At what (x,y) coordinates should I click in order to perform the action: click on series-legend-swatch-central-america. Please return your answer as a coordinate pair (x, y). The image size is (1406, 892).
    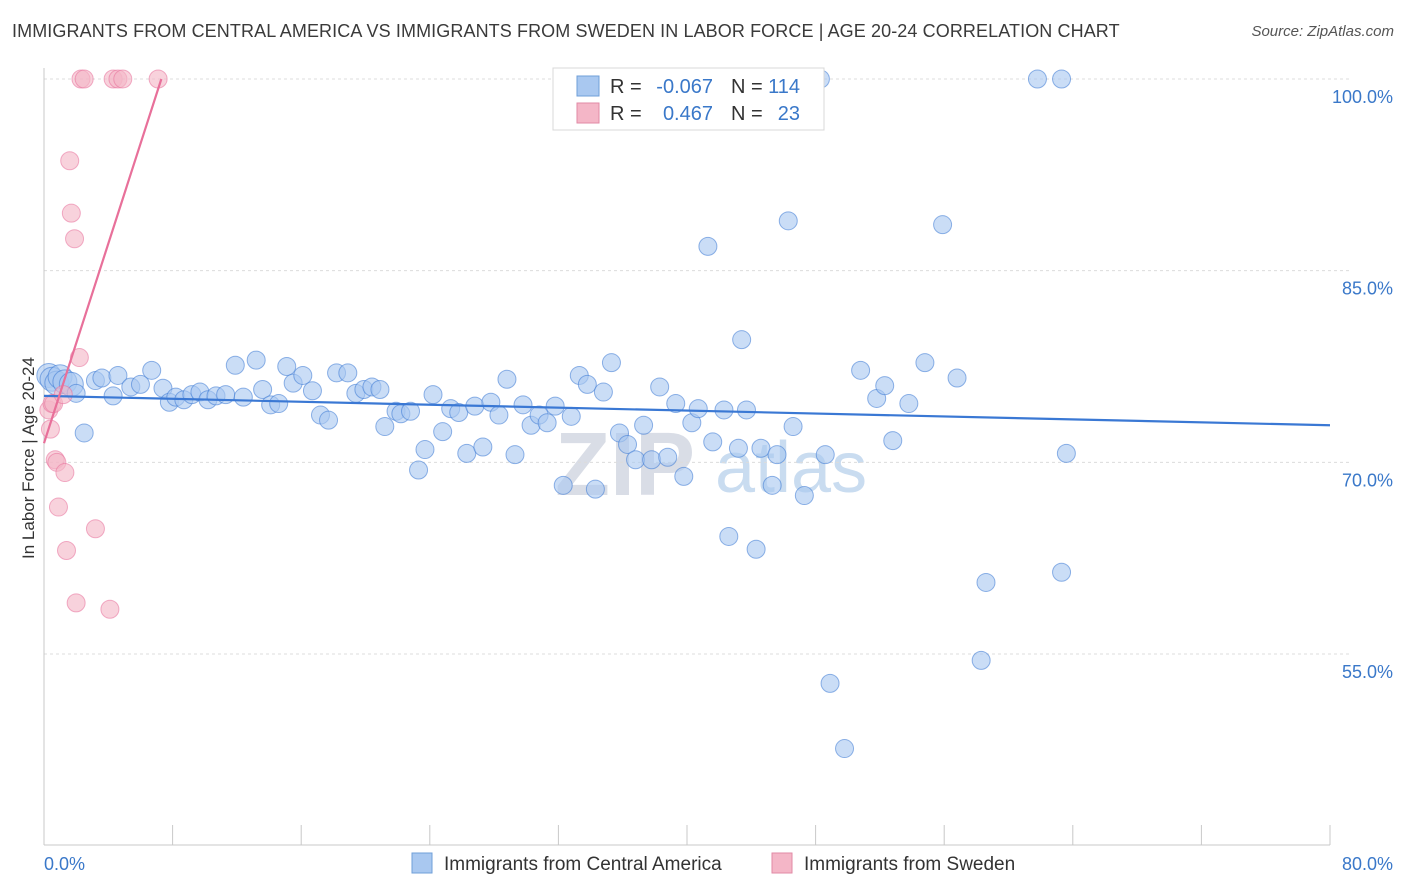
    Looking at the image, I should click on (422, 863).